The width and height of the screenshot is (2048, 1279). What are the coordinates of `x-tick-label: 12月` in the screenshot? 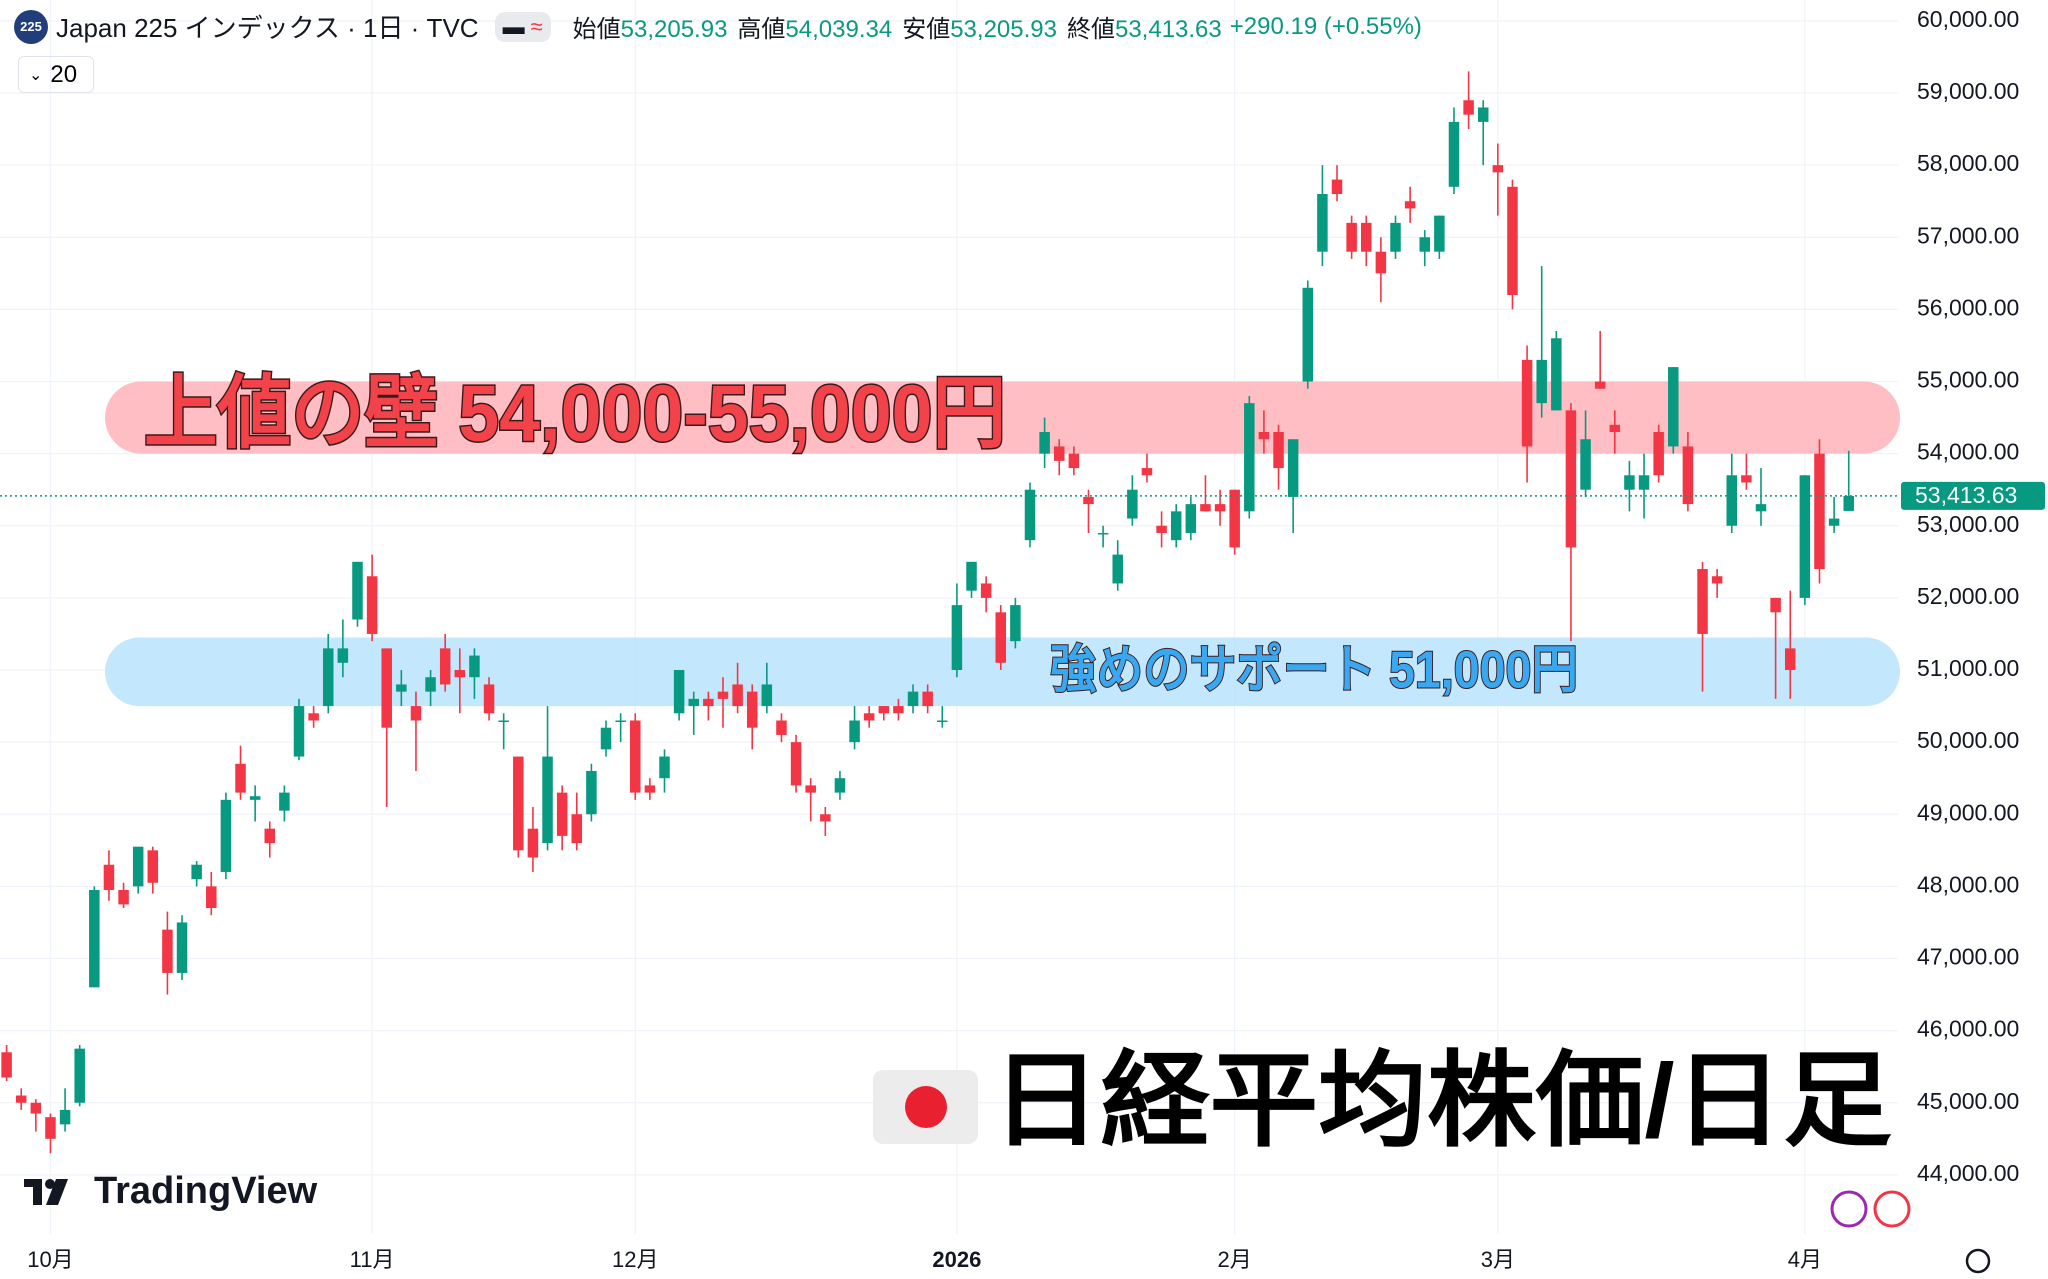 It's located at (635, 1259).